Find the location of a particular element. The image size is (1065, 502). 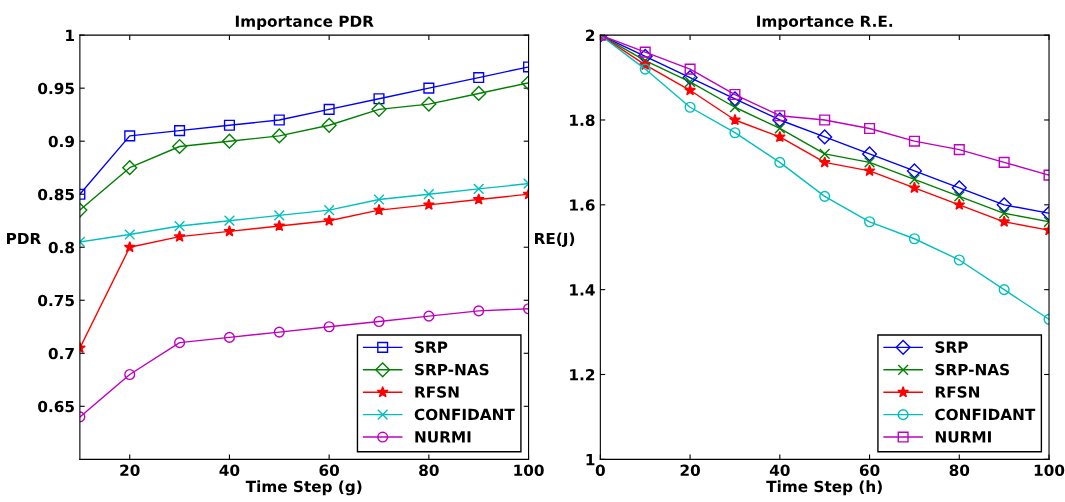

y-tick-label: 0.7 is located at coordinates (61, 353).